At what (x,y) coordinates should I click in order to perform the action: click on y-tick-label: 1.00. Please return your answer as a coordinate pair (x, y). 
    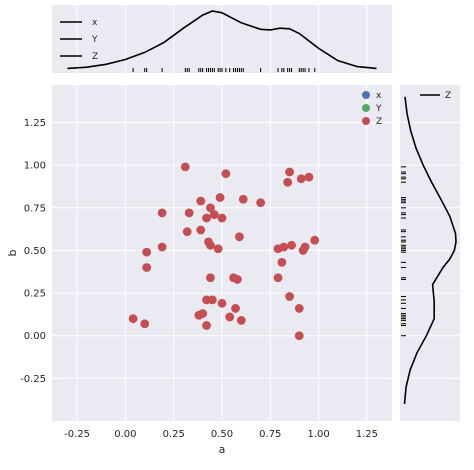
    Looking at the image, I should click on (35, 166).